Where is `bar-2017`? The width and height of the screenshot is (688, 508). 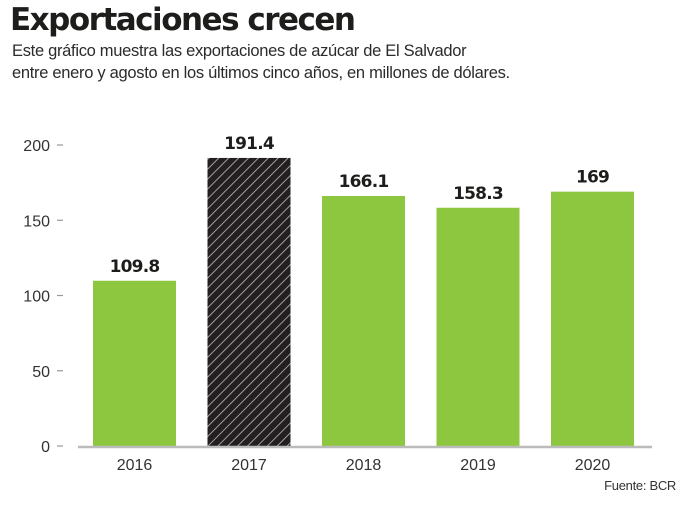
bar-2017 is located at coordinates (249, 301).